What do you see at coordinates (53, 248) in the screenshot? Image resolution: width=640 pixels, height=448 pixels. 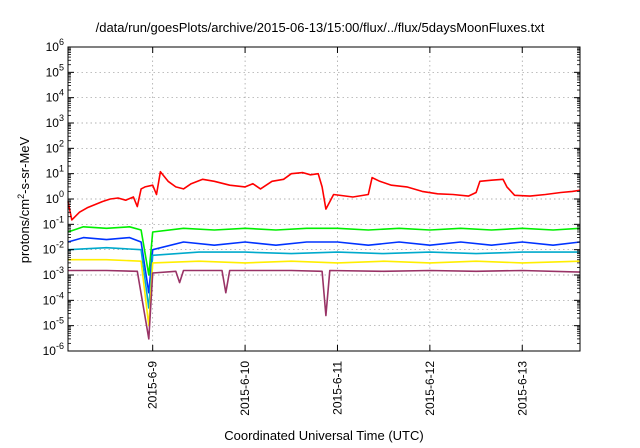 I see `y-tick-label: 10⁻²` at bounding box center [53, 248].